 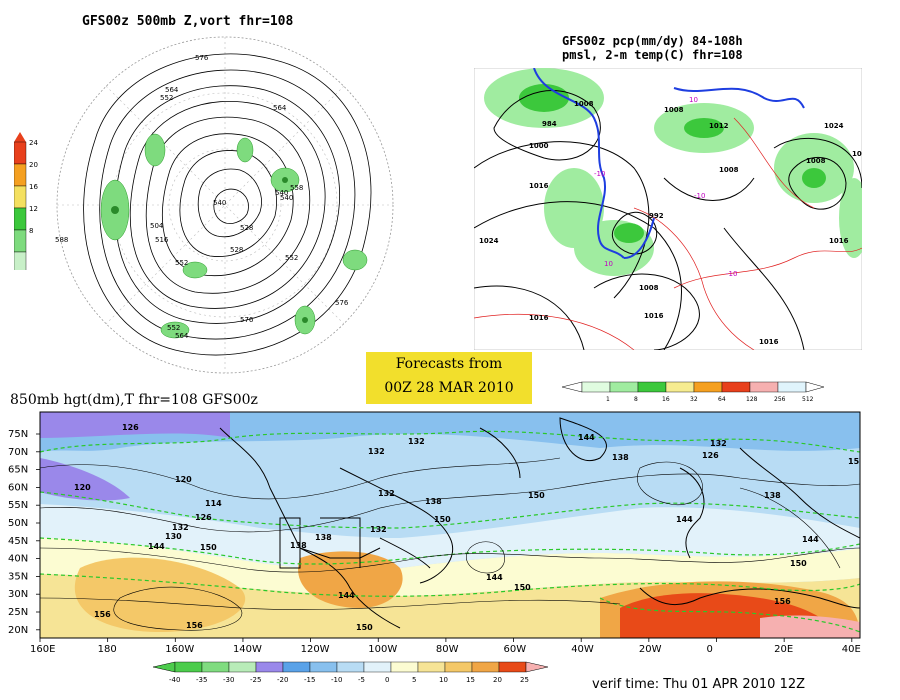 I want to click on latitude-label: 35N, so click(x=18, y=576).